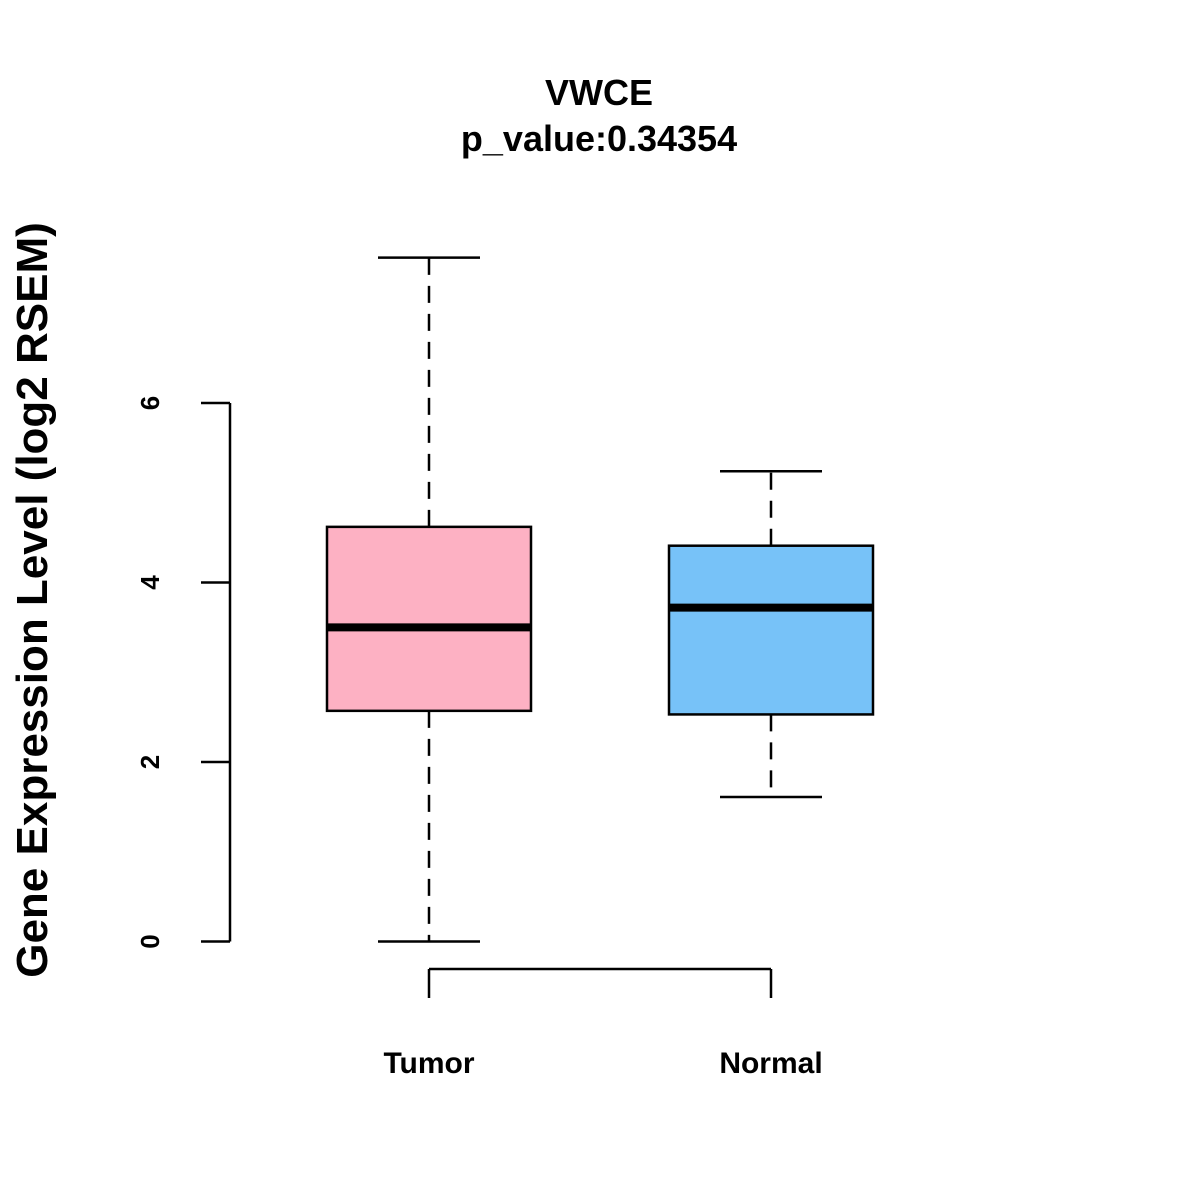 The height and width of the screenshot is (1200, 1200). I want to click on y-axis: 0 2 4 6, so click(183, 672).